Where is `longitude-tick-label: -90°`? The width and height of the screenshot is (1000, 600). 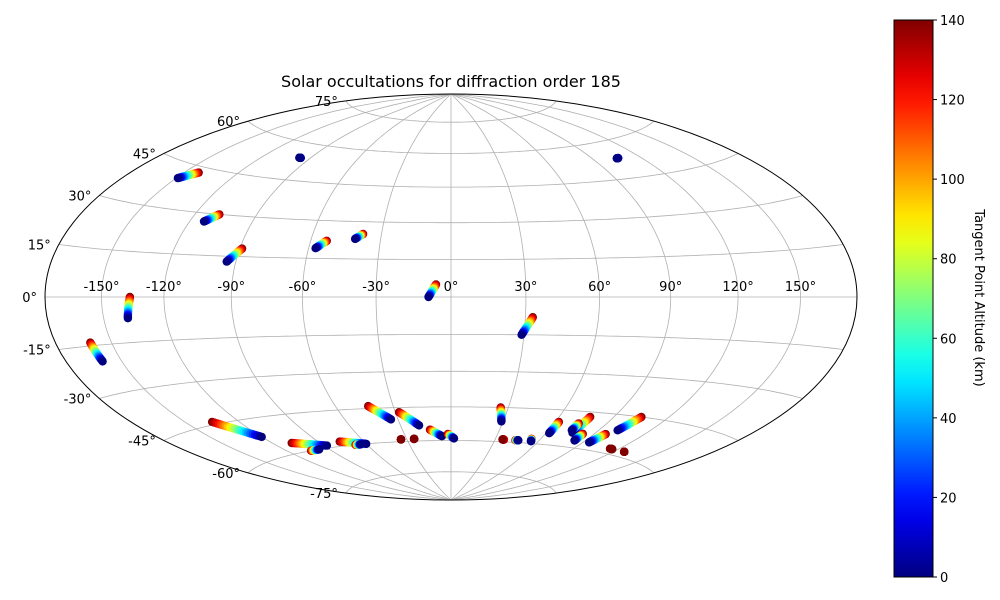
longitude-tick-label: -90° is located at coordinates (231, 287).